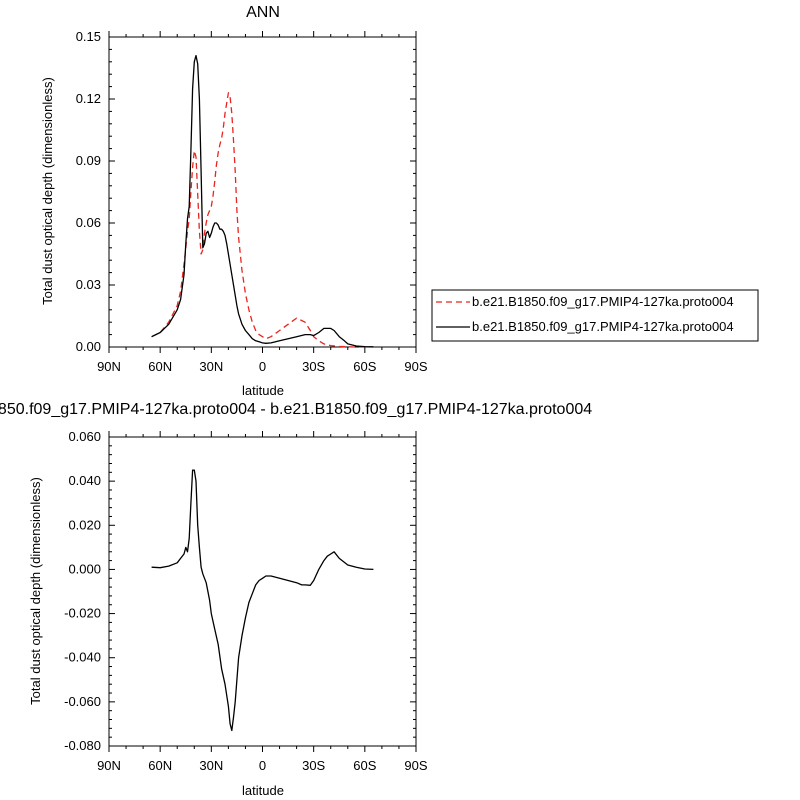 The height and width of the screenshot is (800, 800). Describe the element at coordinates (88, 222) in the screenshot. I see `top-y-tick-label: 0.06` at that location.